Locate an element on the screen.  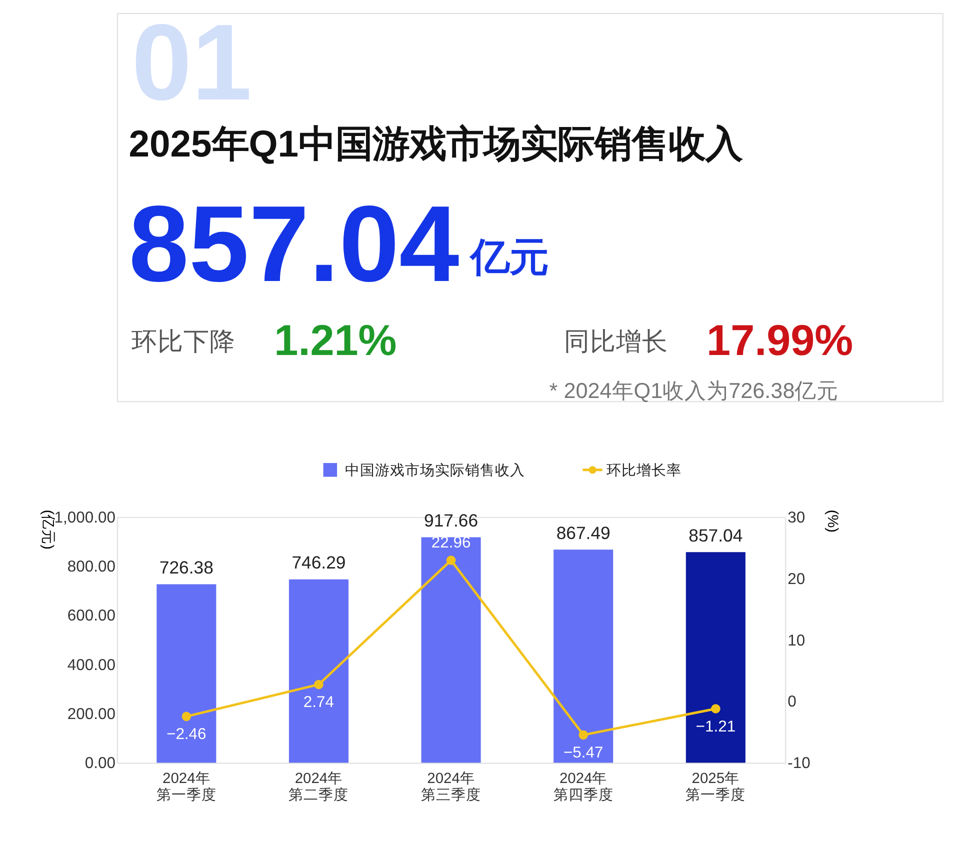
y-tick-label: 800.00 is located at coordinates (91, 567).